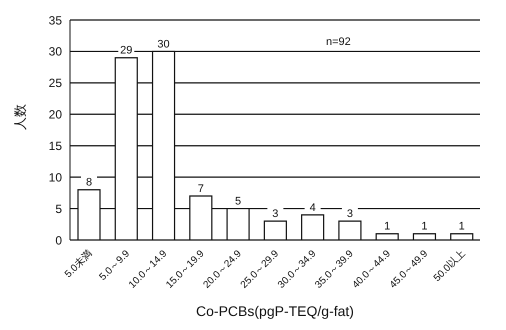 This screenshot has width=506, height=330. What do you see at coordinates (338, 42) in the screenshot?
I see `annotation: n=92` at bounding box center [338, 42].